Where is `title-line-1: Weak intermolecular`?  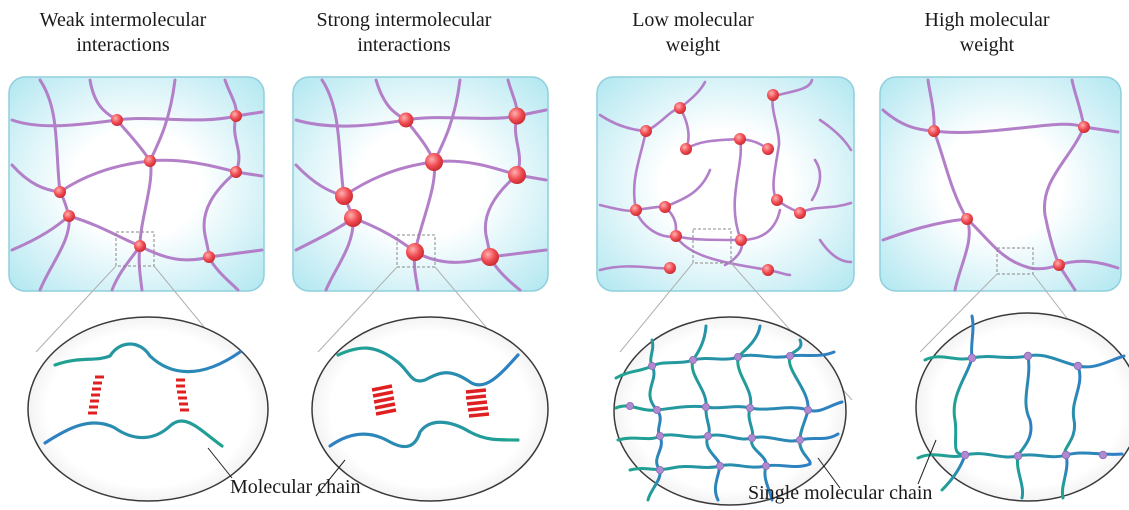
title-line-1: Weak intermolecular is located at coordinates (123, 20).